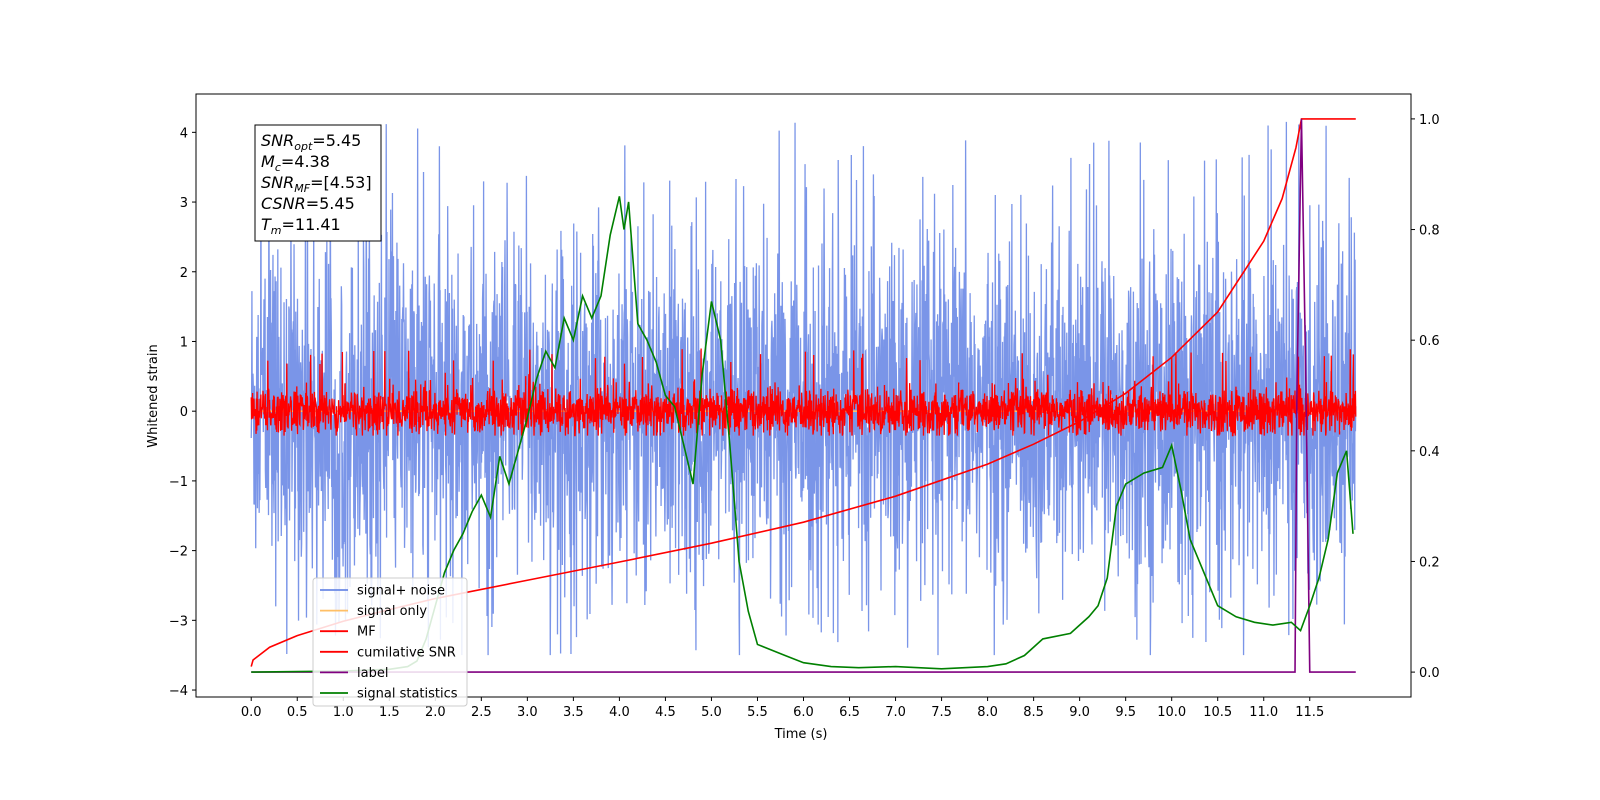 The image size is (1600, 800). I want to click on y-tick-label: −3, so click(178, 621).